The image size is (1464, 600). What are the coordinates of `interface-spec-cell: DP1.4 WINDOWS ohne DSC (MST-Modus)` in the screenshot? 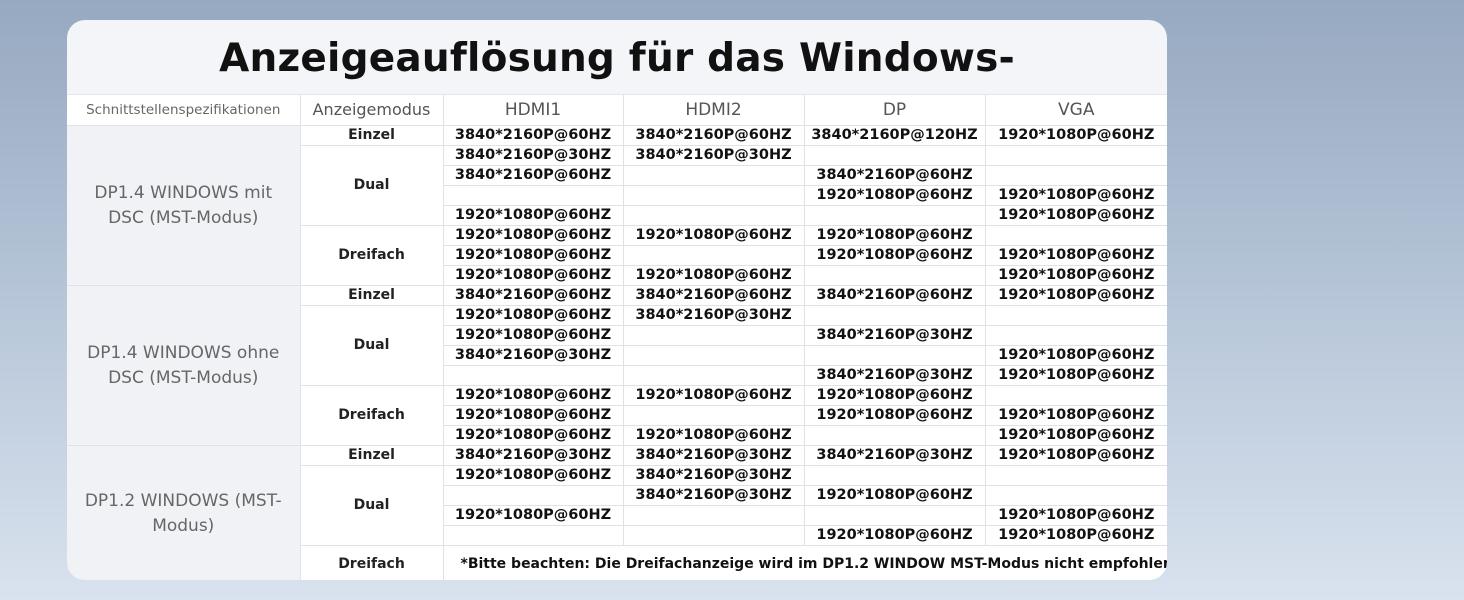 It's located at (184, 365).